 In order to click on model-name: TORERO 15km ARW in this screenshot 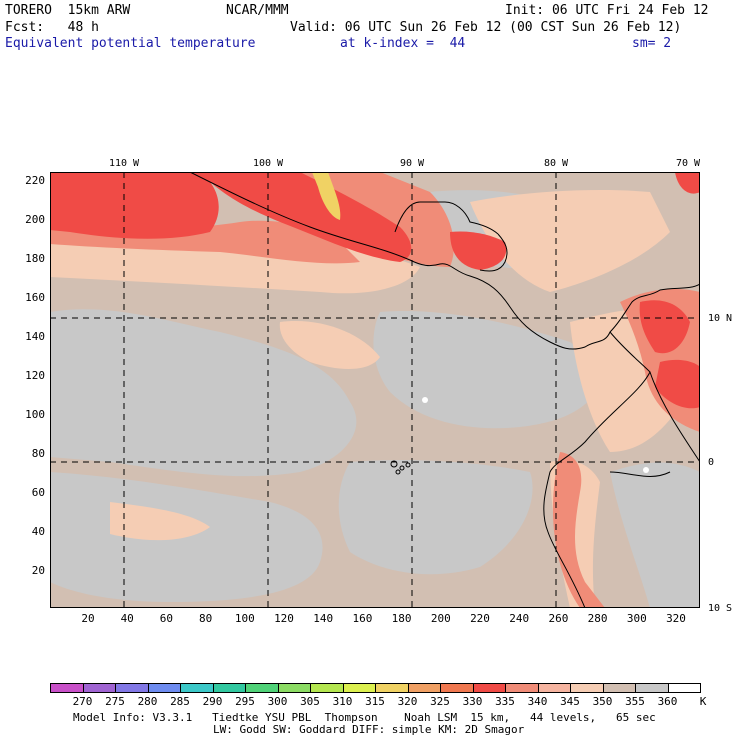, I will do `click(68, 10)`.